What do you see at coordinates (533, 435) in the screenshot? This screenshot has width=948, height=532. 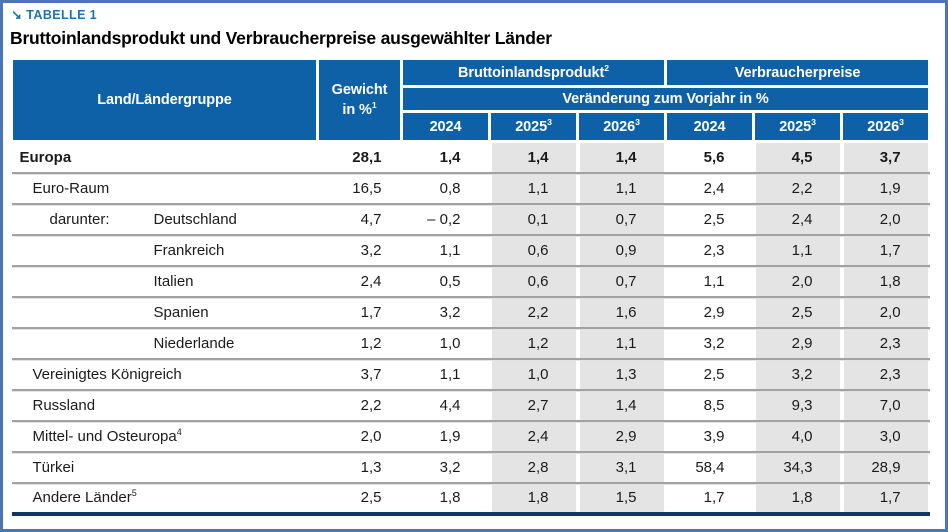 I see `gdp-2025: 2,4` at bounding box center [533, 435].